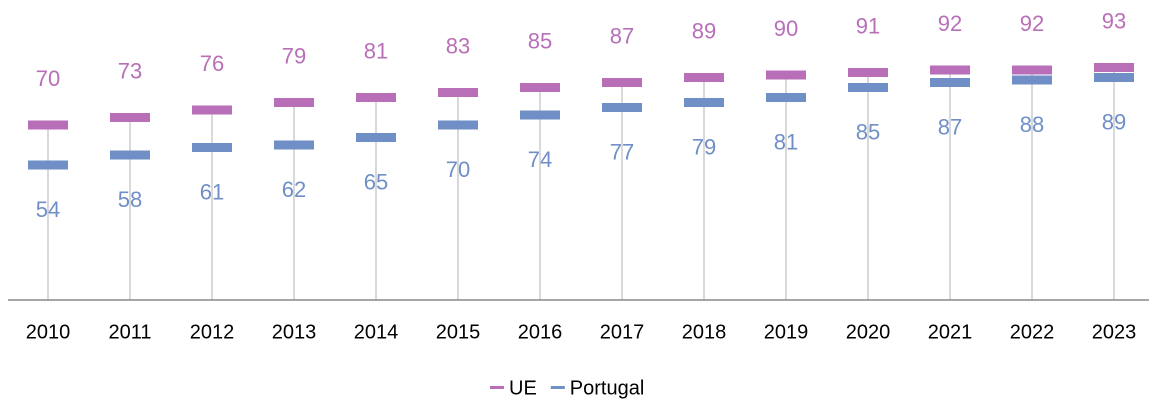 The height and width of the screenshot is (403, 1149). I want to click on x-tick-label: 2020, so click(868, 332).